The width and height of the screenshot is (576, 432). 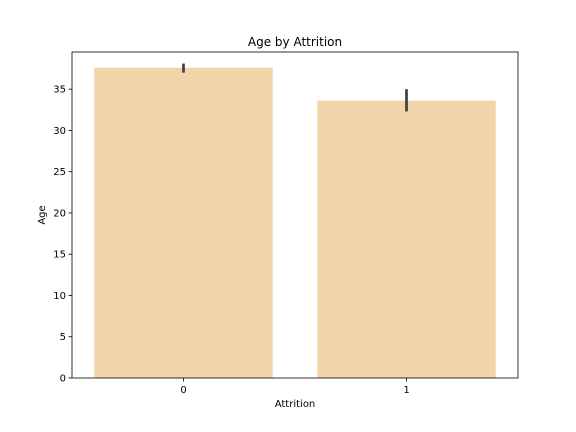 What do you see at coordinates (59, 296) in the screenshot?
I see `y-tick-label-10: 10` at bounding box center [59, 296].